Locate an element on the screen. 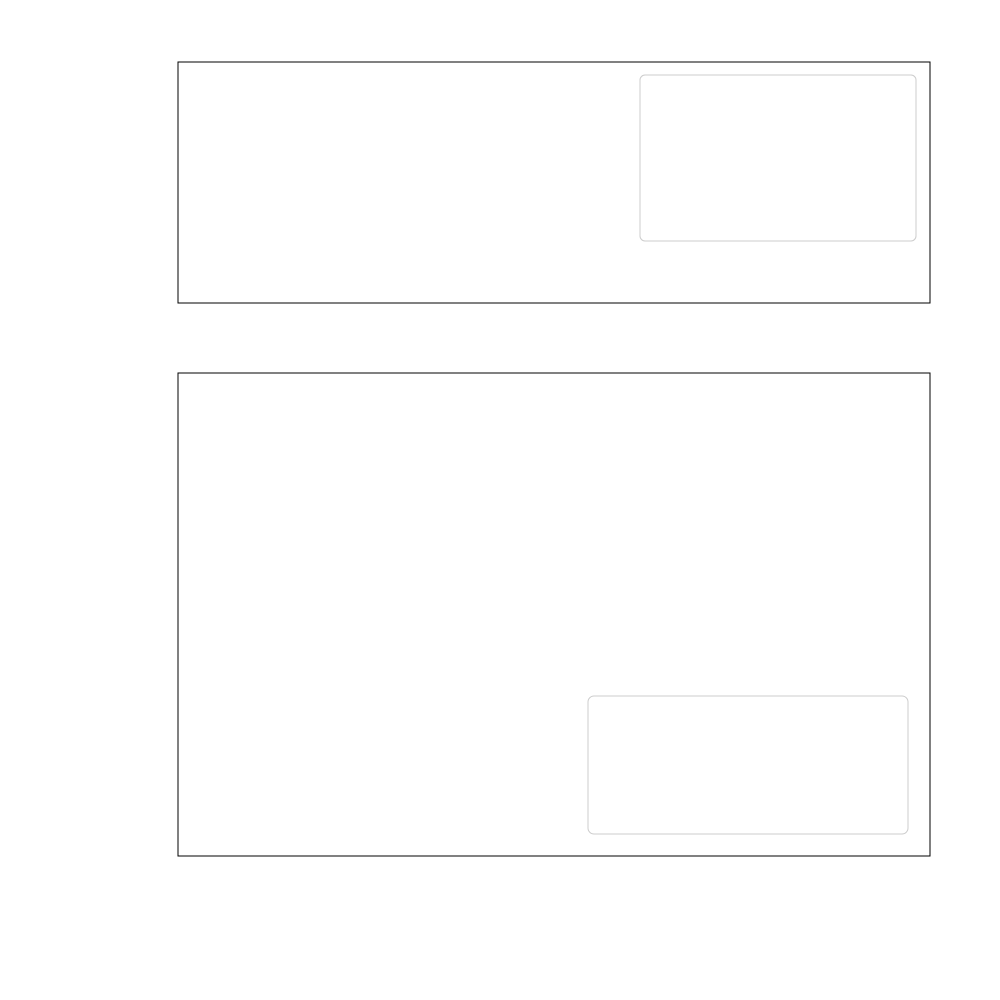 The image size is (1000, 1000). top-legend-box is located at coordinates (778, 158).